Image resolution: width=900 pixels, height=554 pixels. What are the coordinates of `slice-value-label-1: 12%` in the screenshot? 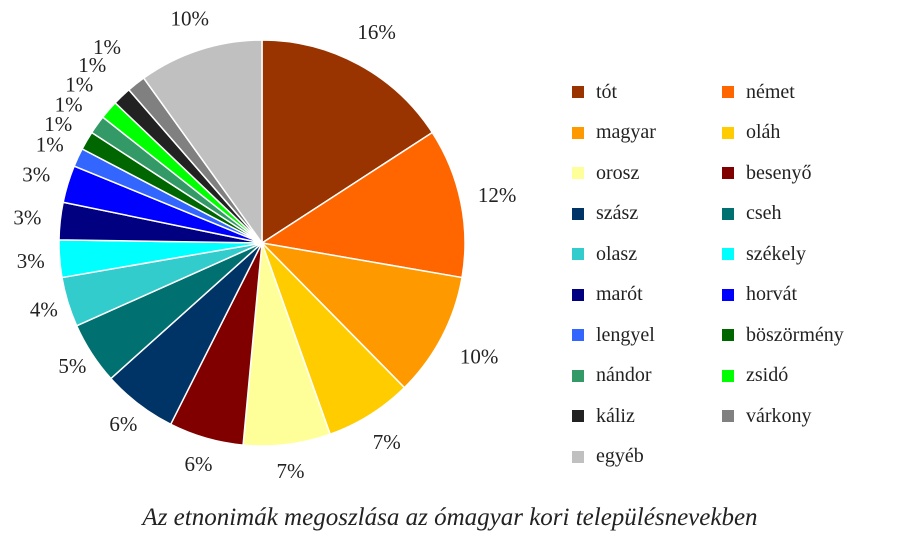 It's located at (497, 195).